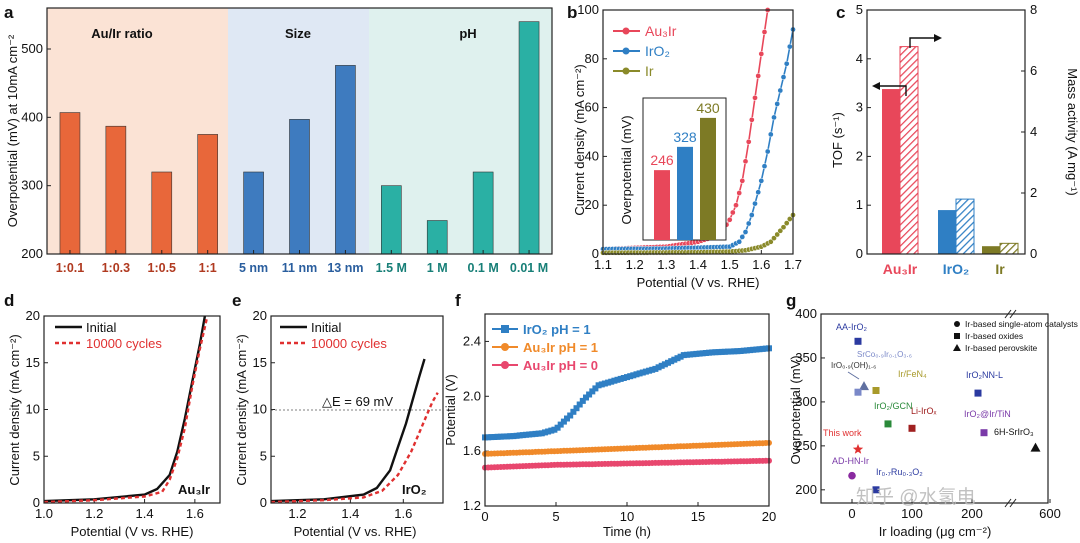 This screenshot has width=1080, height=543. I want to click on f-legend-au3ir-ph0: Au₃Ir pH = 0, so click(560, 365).